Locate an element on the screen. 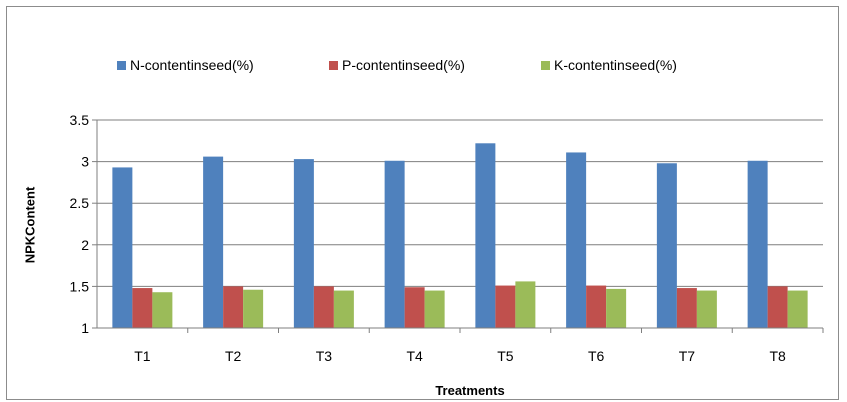 Image resolution: width=847 pixels, height=402 pixels. bar-k-t7 is located at coordinates (706, 309).